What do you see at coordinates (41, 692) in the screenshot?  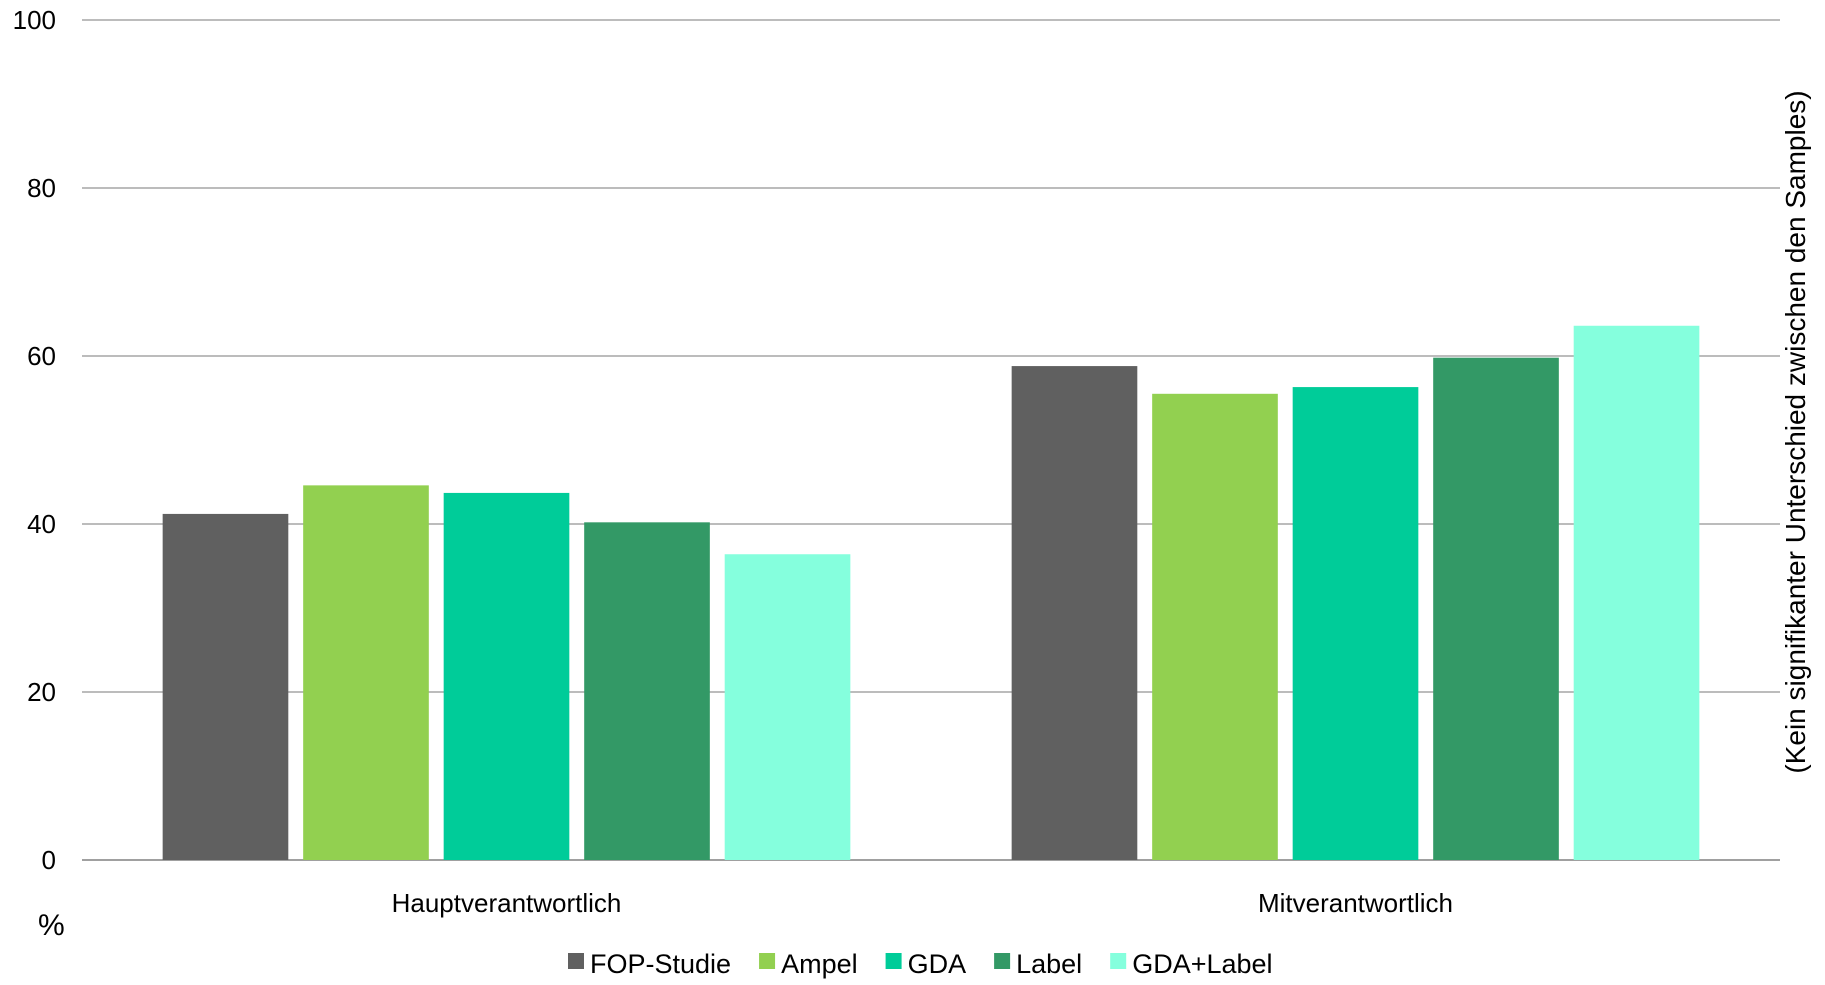 I see `y-tick-label: 20` at bounding box center [41, 692].